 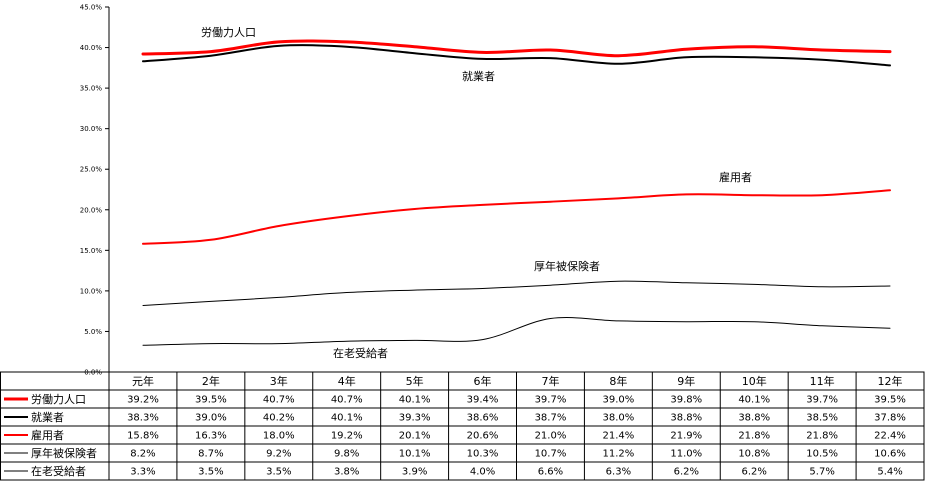 I want to click on data-label: 3.8%, so click(x=346, y=472).